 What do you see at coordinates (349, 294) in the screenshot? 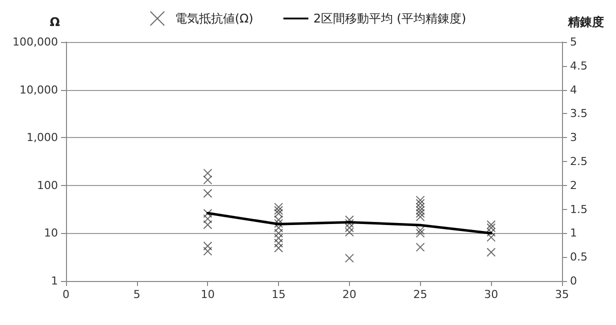
I see `x-tick-label: 20` at bounding box center [349, 294].